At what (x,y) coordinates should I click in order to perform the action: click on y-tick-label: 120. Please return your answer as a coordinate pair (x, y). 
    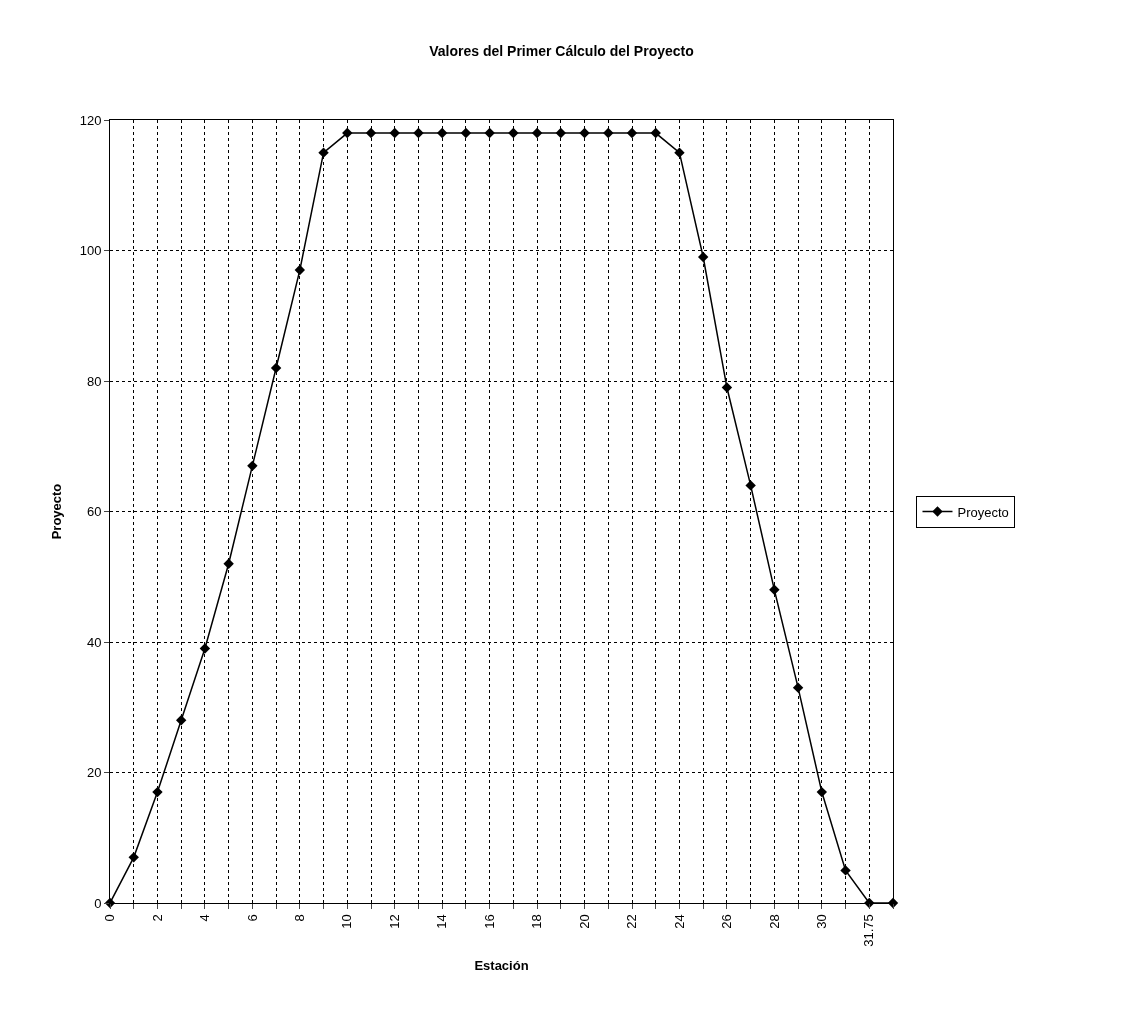
    Looking at the image, I should click on (90, 120).